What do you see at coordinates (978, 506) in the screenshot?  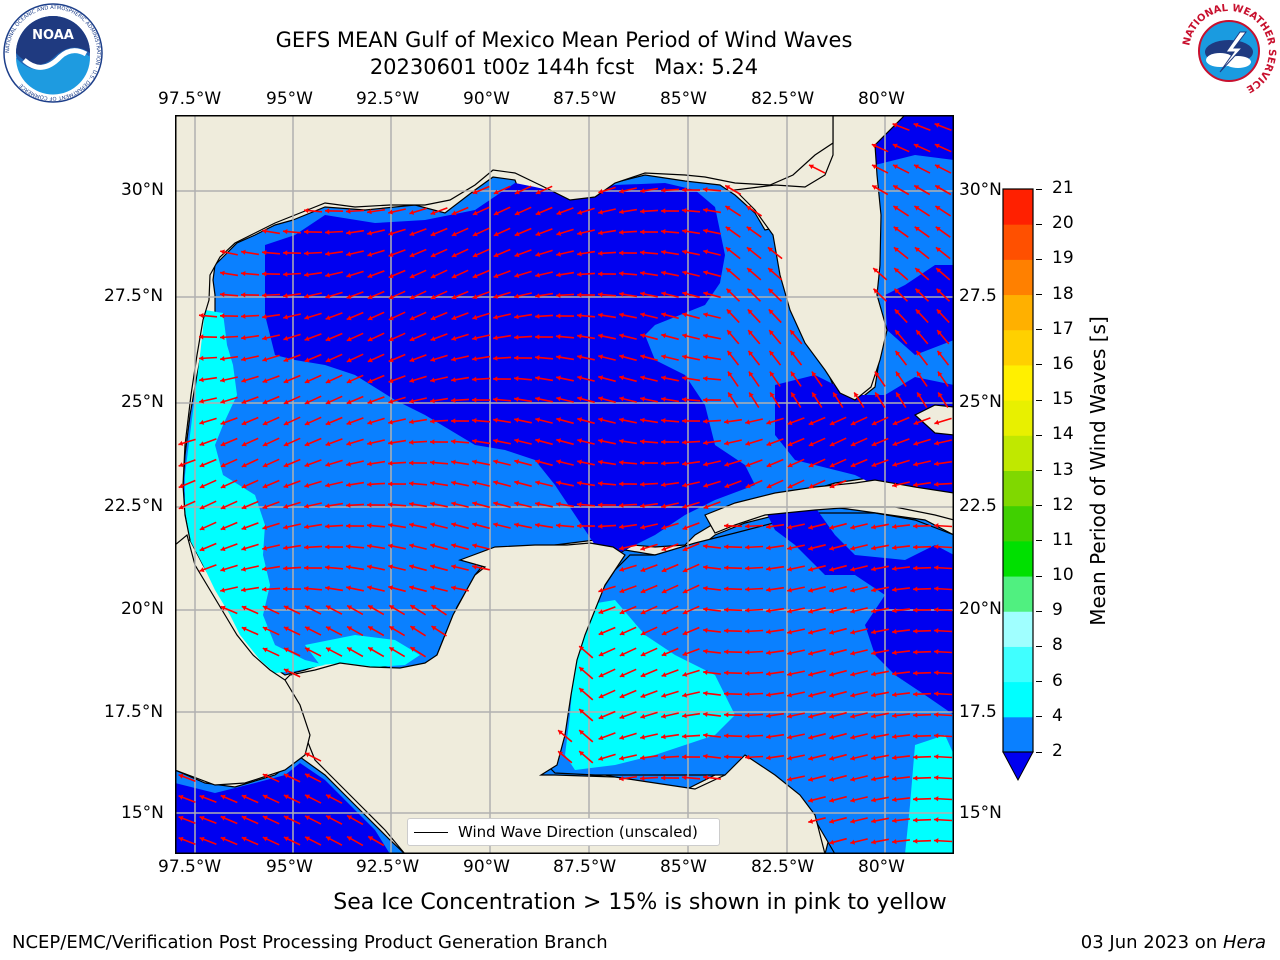 I see `lat-label-right: 22.5` at bounding box center [978, 506].